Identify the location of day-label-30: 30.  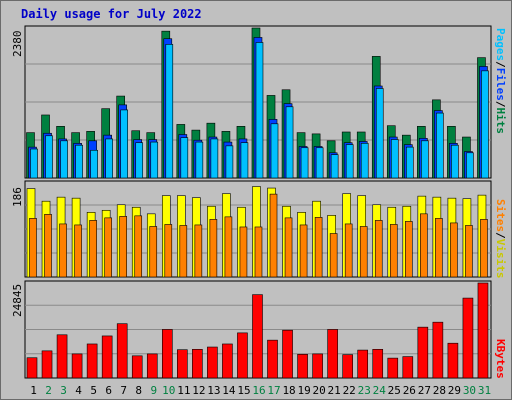
(469, 390).